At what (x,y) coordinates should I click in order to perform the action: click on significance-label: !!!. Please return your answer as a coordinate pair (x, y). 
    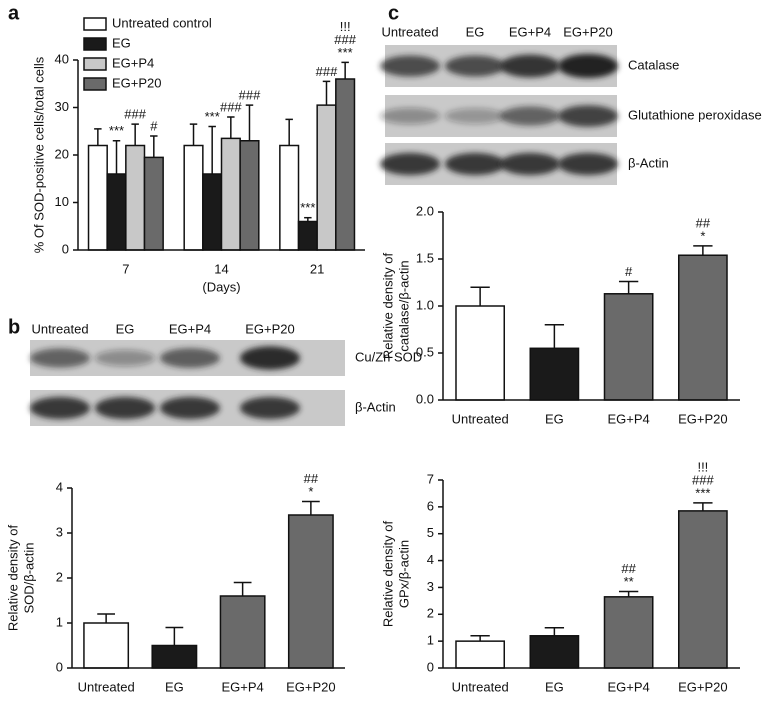
    Looking at the image, I should click on (345, 26).